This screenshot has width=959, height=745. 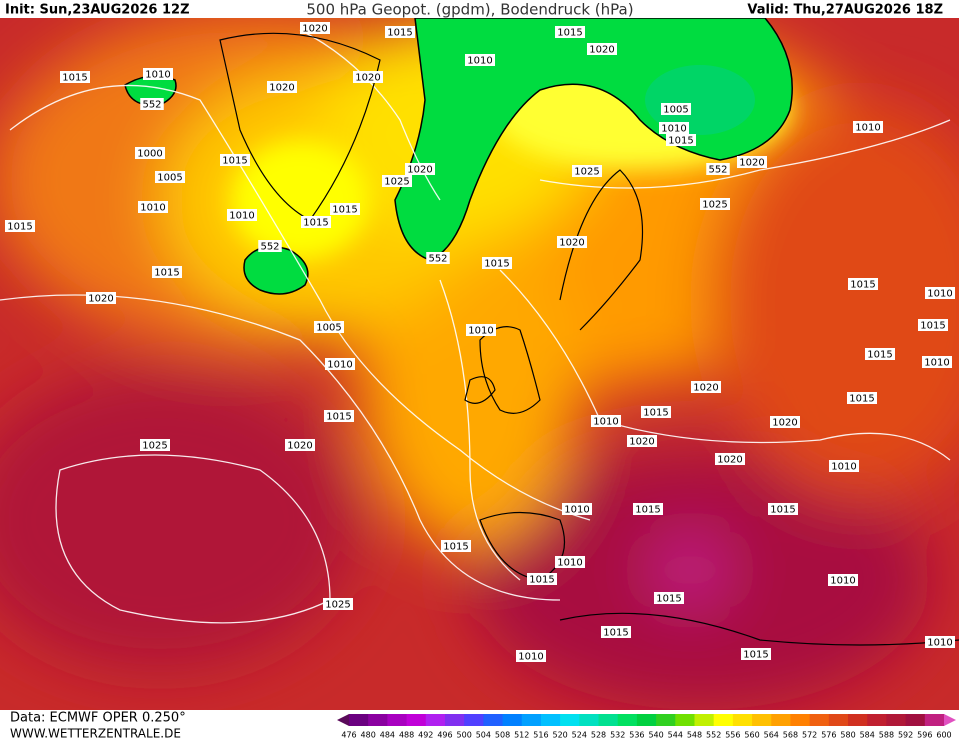 I want to click on scale-label: 484, so click(x=387, y=735).